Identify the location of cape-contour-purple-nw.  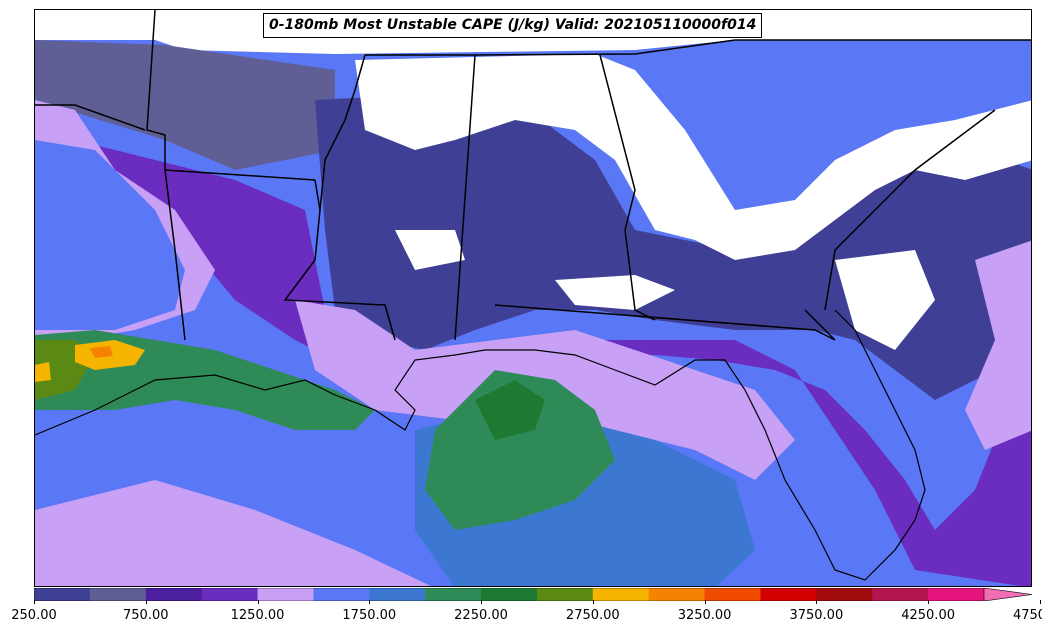
(185, 105).